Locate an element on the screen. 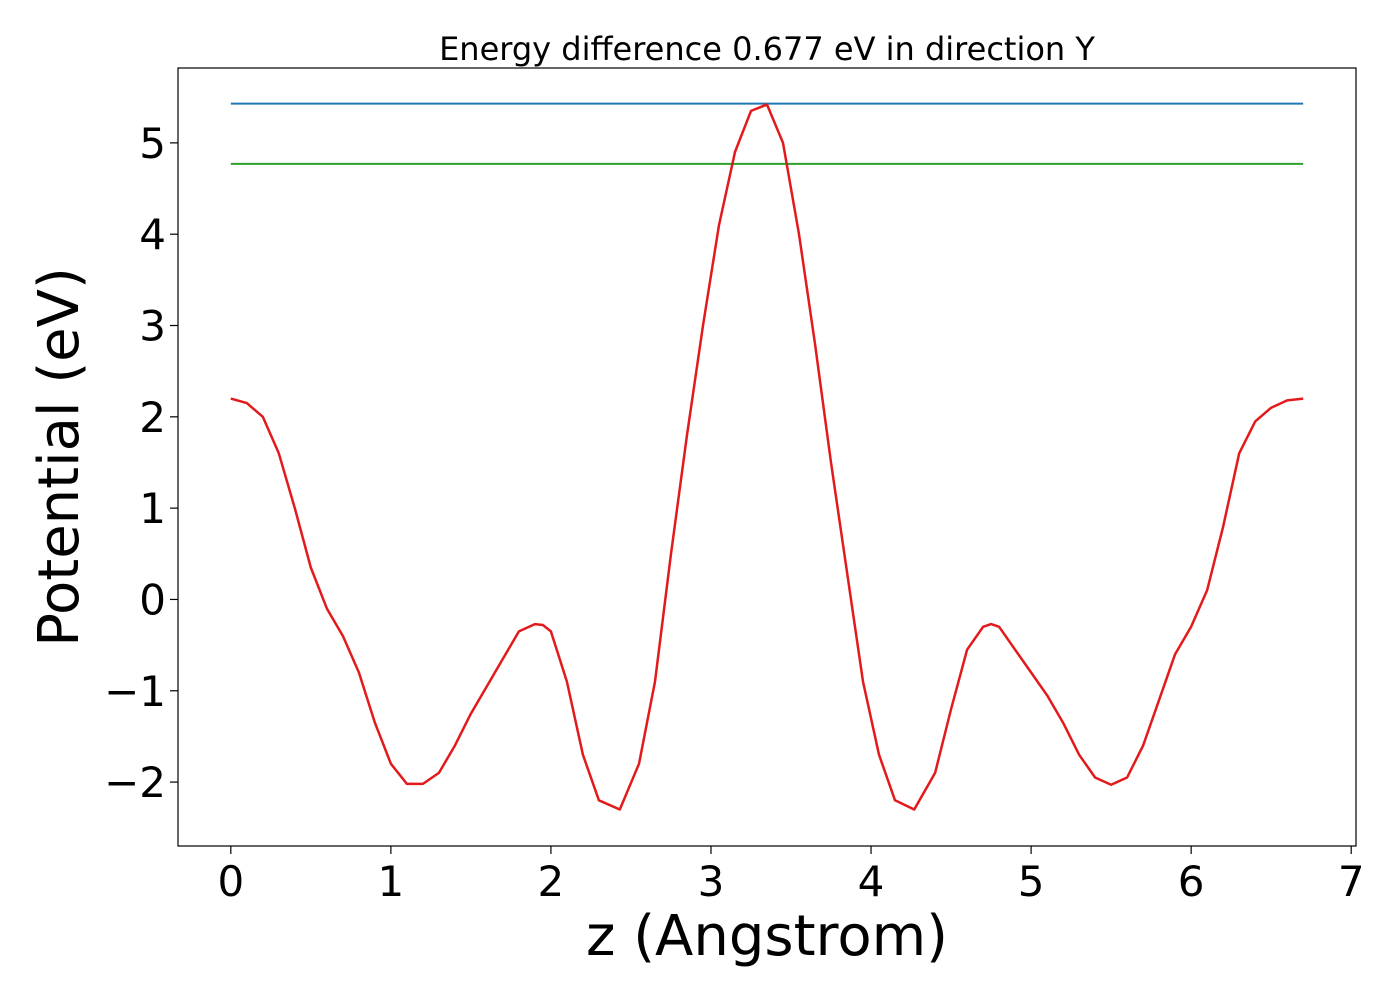  x-tick-label: 3 is located at coordinates (711, 881).